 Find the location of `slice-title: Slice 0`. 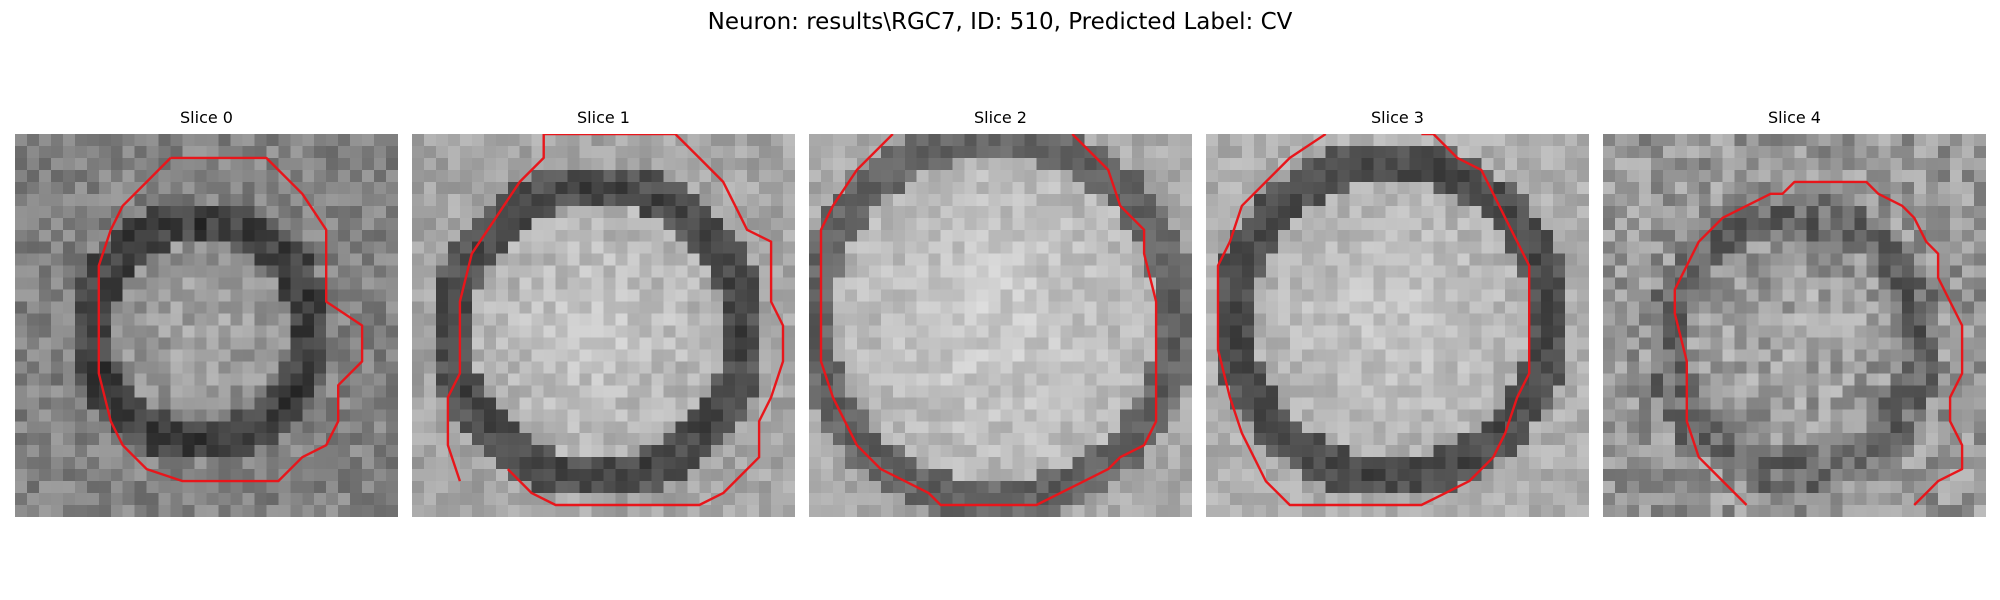

slice-title: Slice 0 is located at coordinates (206, 117).